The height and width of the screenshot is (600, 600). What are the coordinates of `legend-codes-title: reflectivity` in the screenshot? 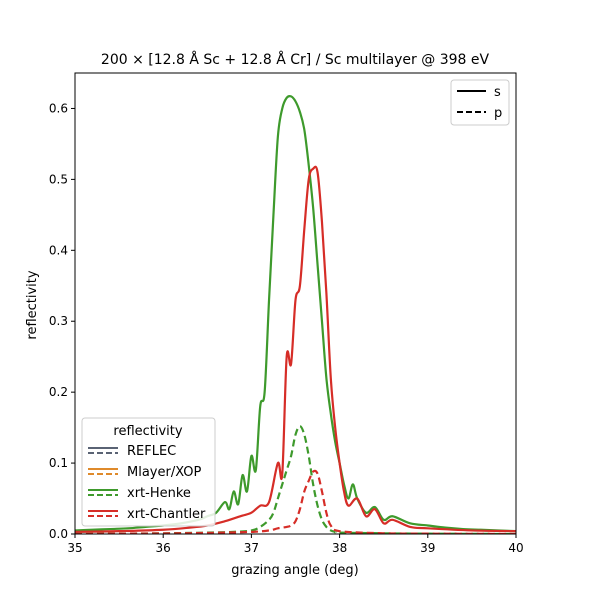 It's located at (148, 431).